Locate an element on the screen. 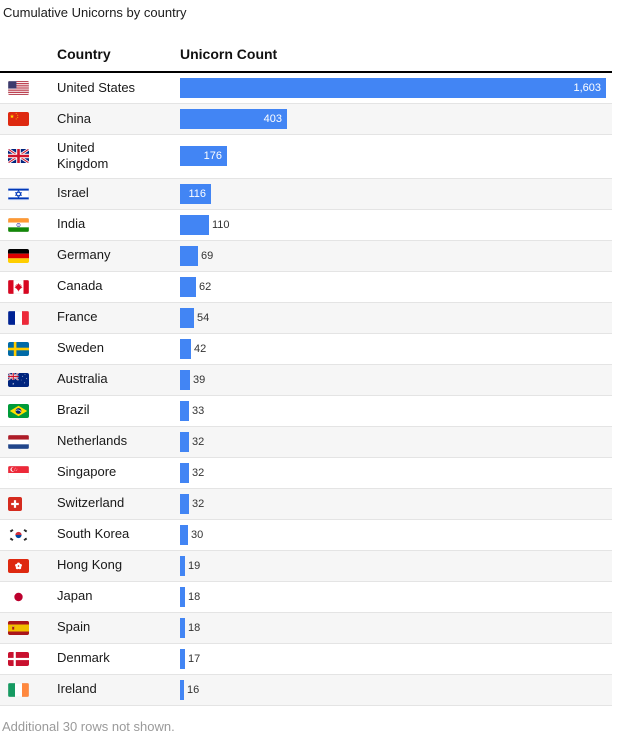  unicorn-count-bar: 403 is located at coordinates (233, 119).